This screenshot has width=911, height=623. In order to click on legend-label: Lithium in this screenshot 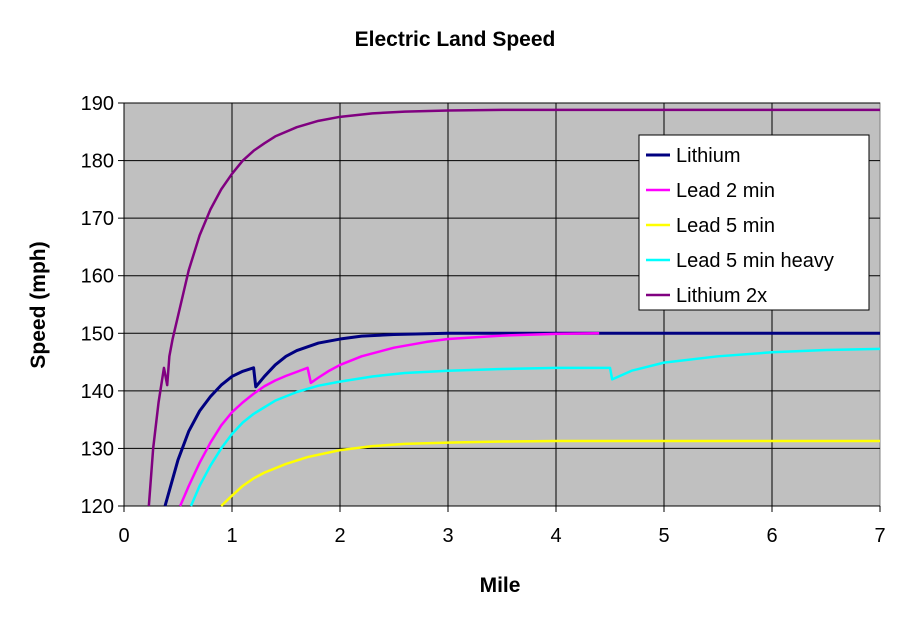, I will do `click(708, 156)`.